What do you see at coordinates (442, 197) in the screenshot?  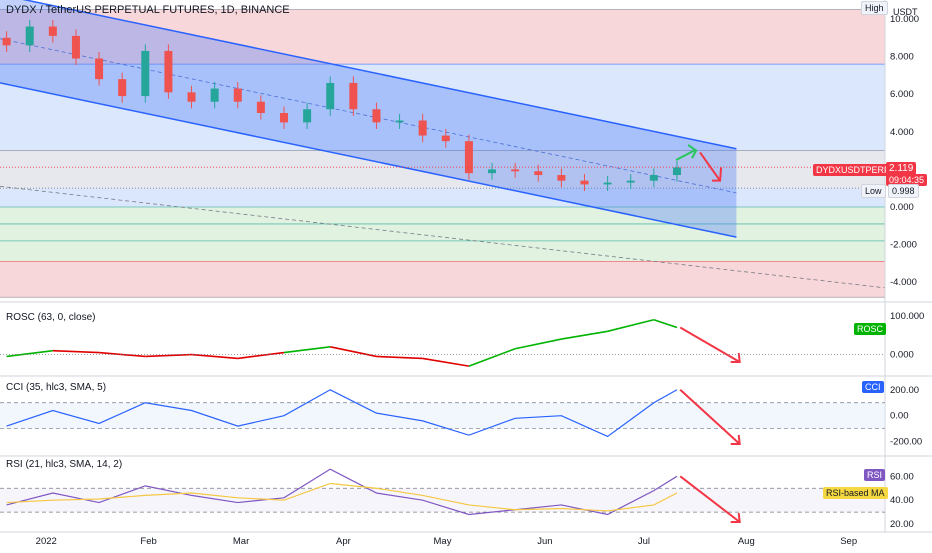 I see `zone-low-blue` at bounding box center [442, 197].